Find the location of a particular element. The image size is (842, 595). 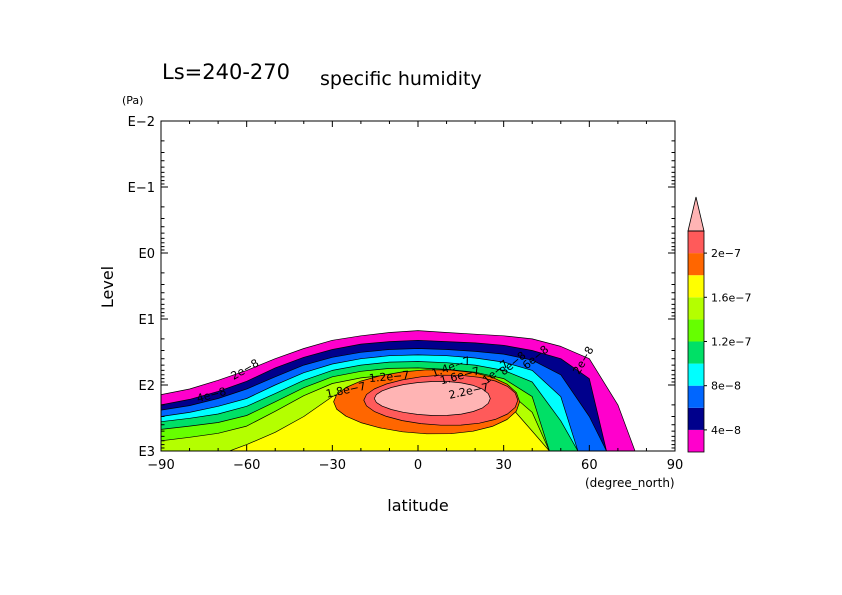

y-tick-label: E1 is located at coordinates (147, 320).